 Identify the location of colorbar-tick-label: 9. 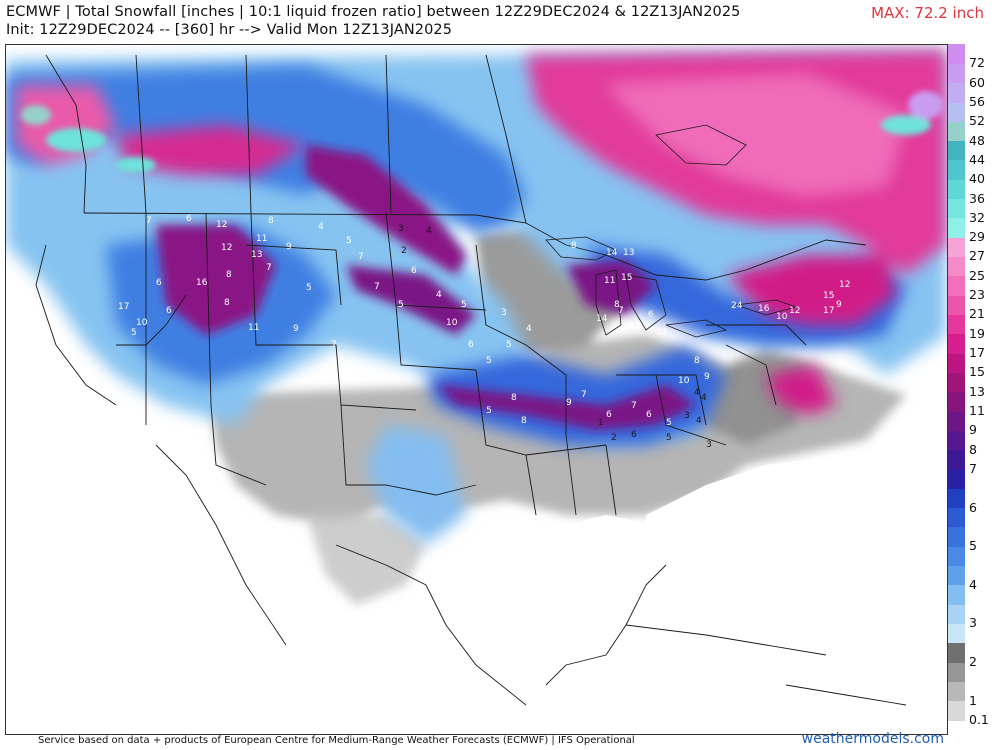
(973, 430).